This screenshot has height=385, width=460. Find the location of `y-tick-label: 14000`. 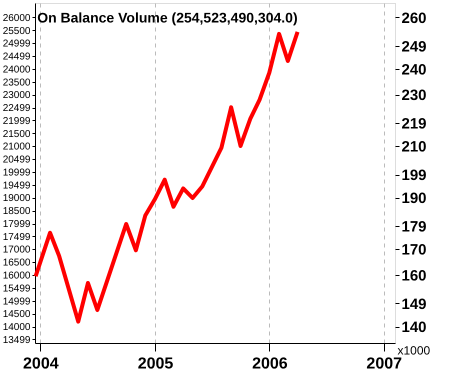

y-tick-label: 14000 is located at coordinates (16, 328).